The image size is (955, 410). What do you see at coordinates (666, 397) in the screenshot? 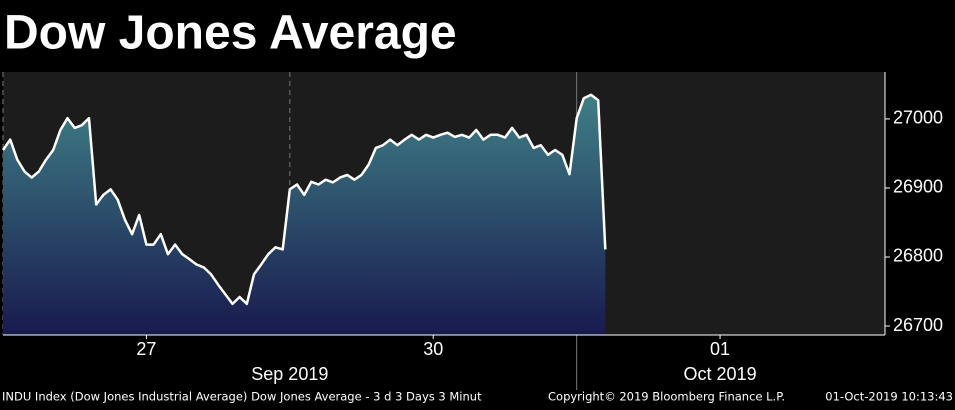
I see `footer-text: Copyright© 2019 Bloomberg Finance L.P.` at bounding box center [666, 397].